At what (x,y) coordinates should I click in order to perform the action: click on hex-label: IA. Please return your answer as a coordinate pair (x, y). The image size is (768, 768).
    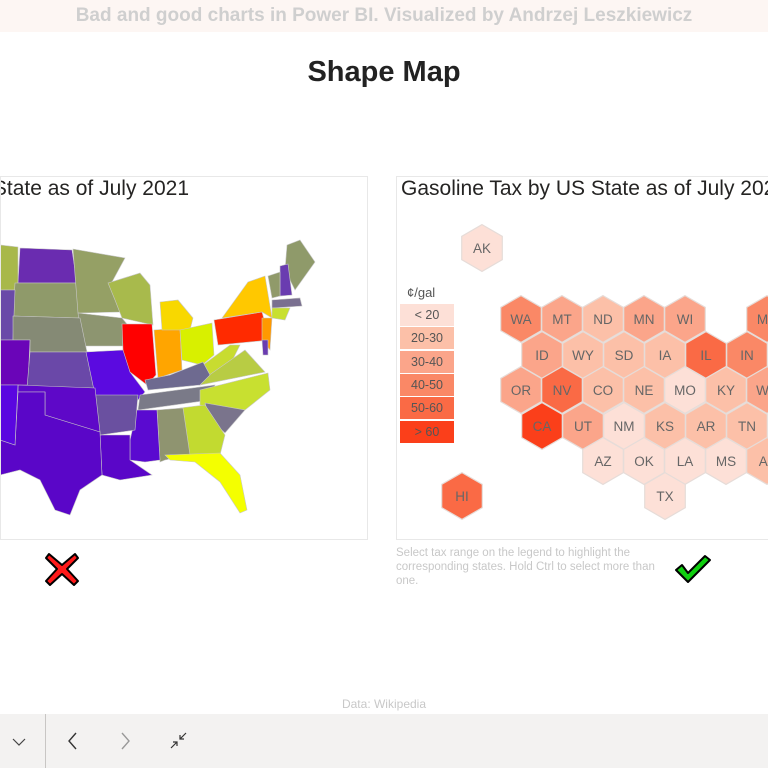
    Looking at the image, I should click on (665, 355).